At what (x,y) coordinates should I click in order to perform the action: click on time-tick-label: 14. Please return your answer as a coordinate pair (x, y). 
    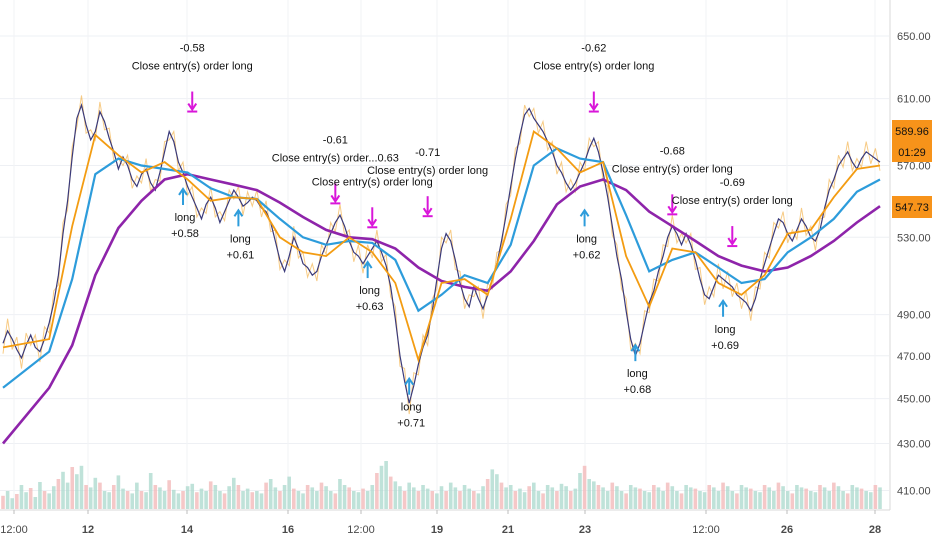
    Looking at the image, I should click on (187, 530).